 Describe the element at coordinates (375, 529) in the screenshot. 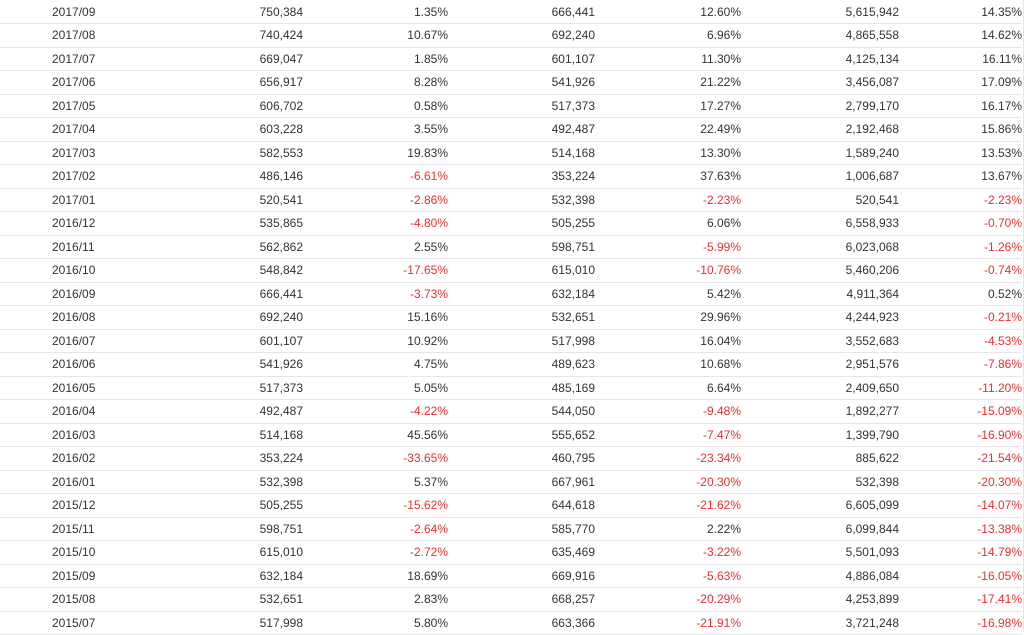

I see `percent-1-cell: -2.64%` at that location.